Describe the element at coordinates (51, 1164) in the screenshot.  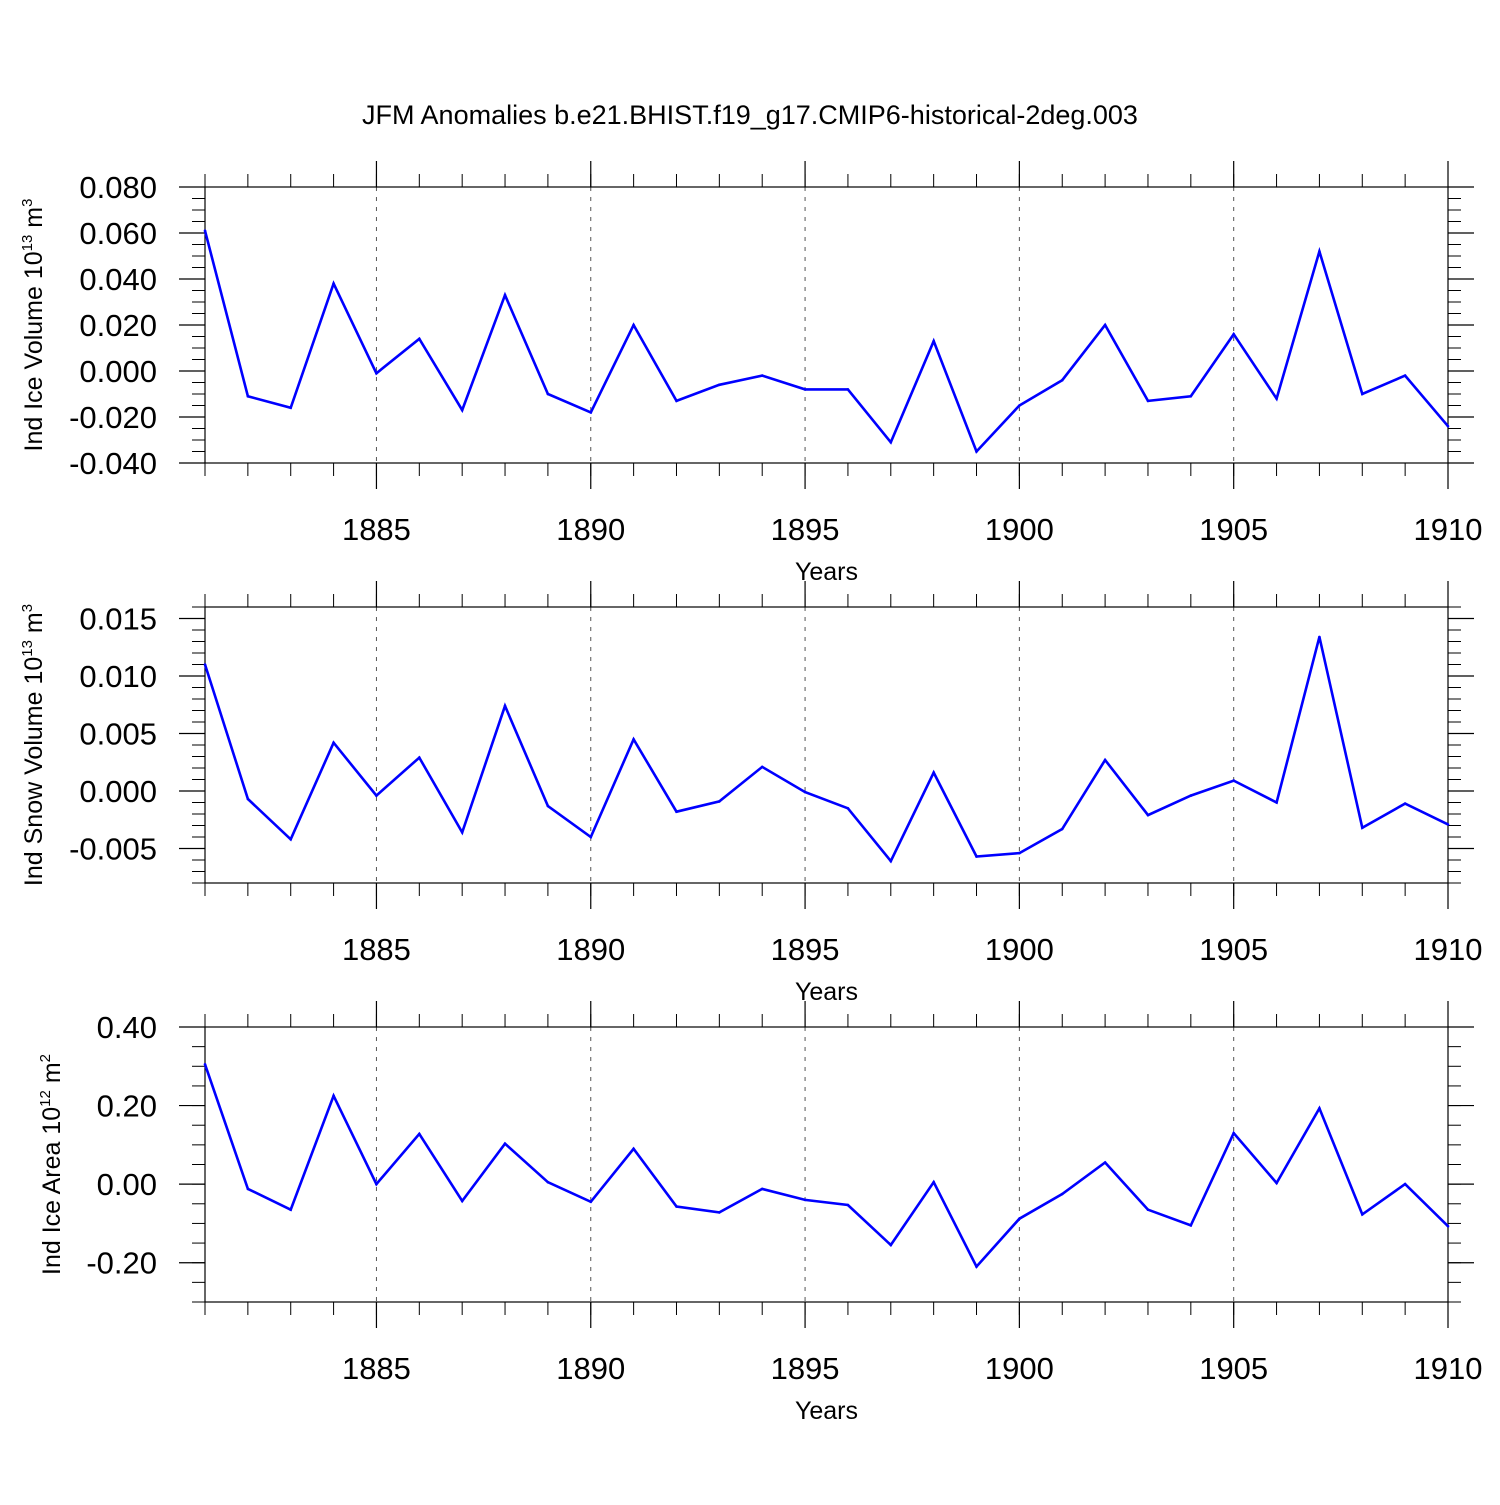
I see `y-axis-label: Ind Ice Area 1012 m2` at that location.